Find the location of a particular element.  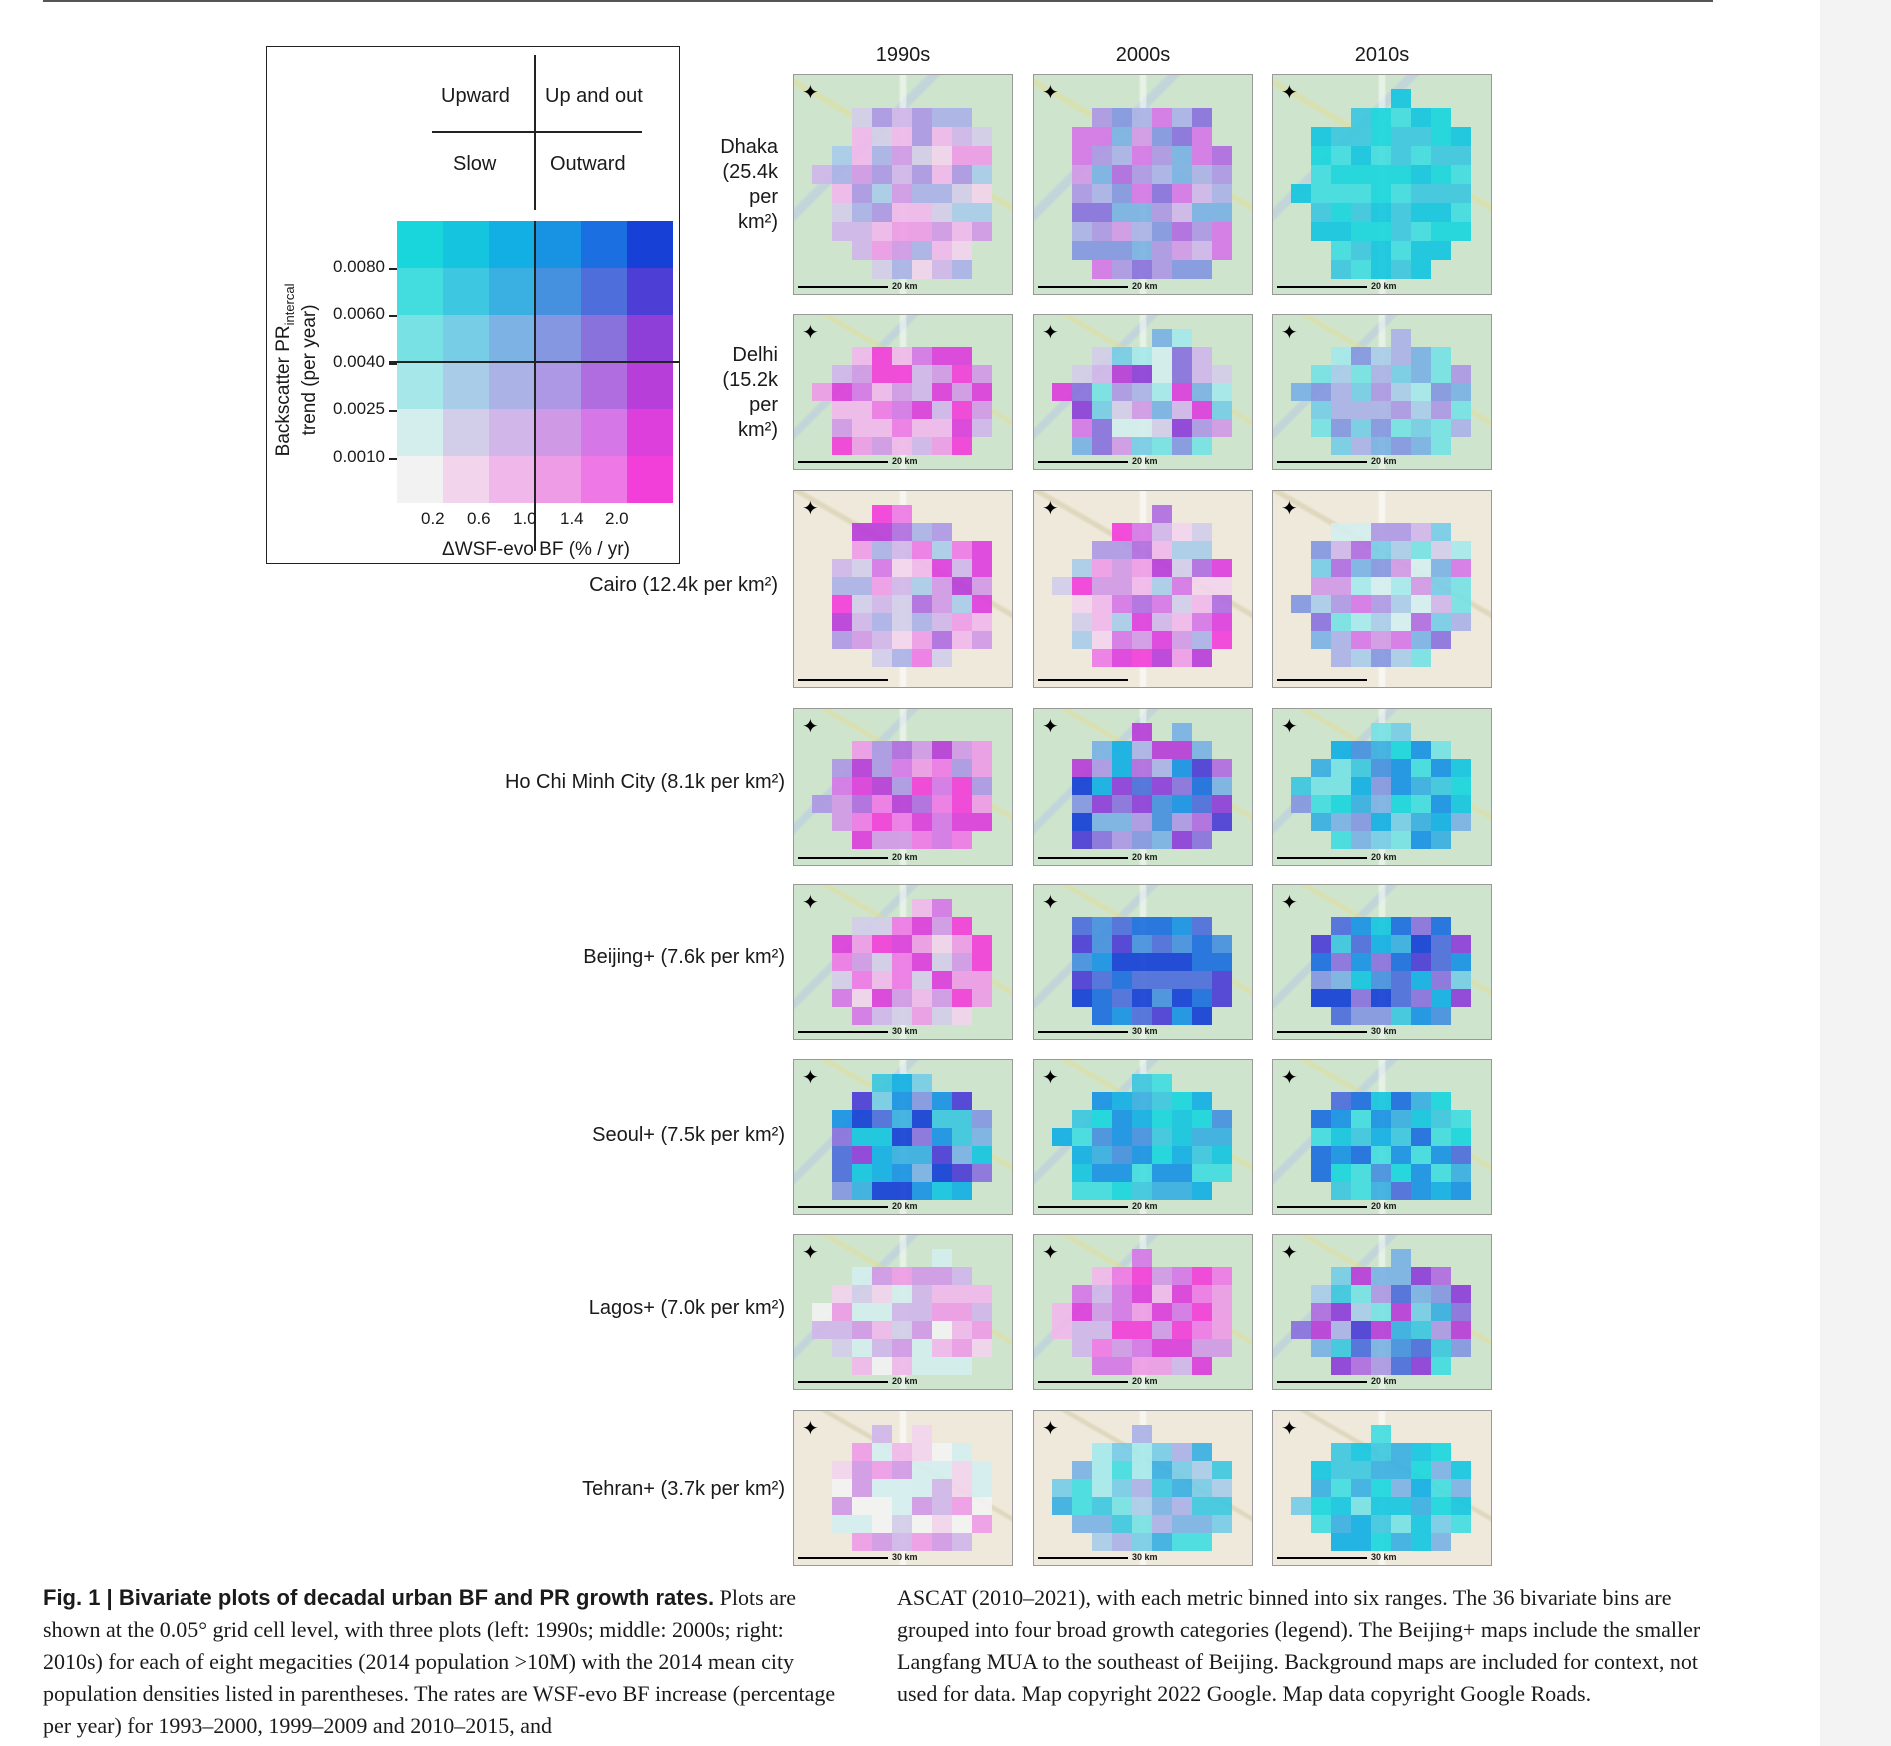

legend-category-hline is located at coordinates (537, 132).